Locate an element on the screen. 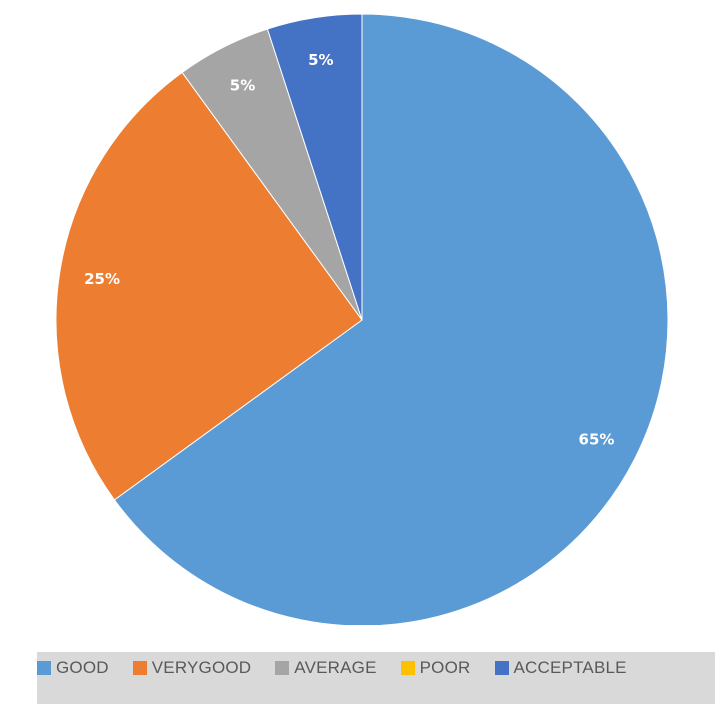 The height and width of the screenshot is (706, 718). data-label-verygood: 25% is located at coordinates (102, 279).